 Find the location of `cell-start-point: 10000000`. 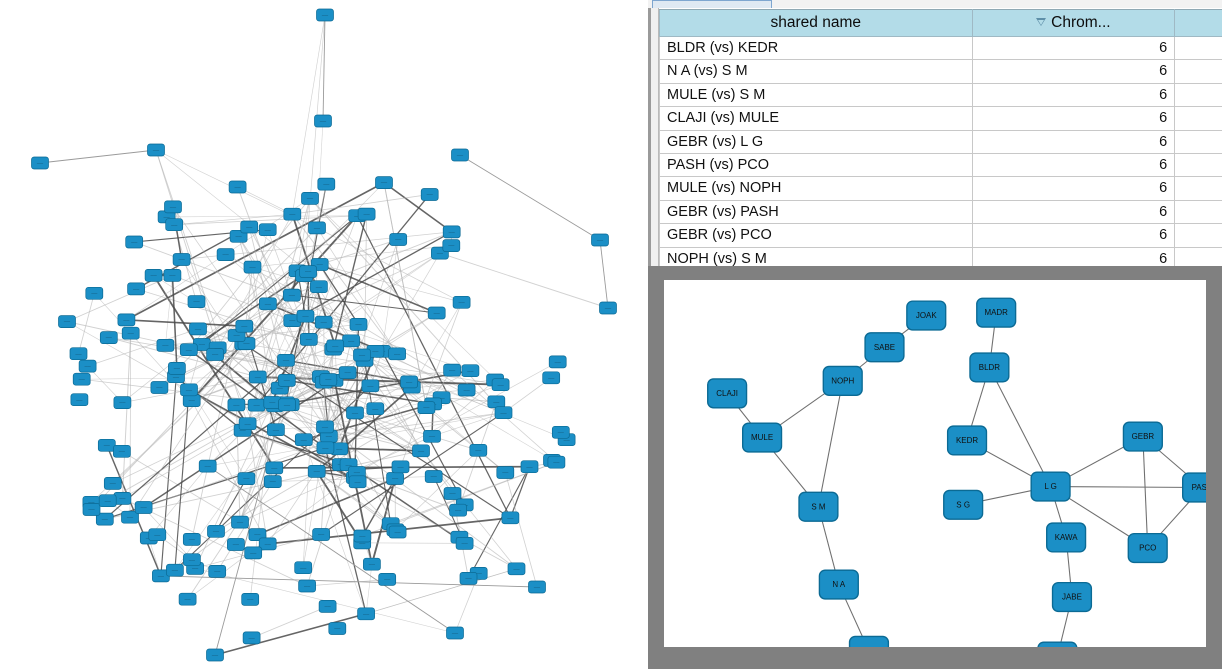

cell-start-point: 10000000 is located at coordinates (1198, 71).